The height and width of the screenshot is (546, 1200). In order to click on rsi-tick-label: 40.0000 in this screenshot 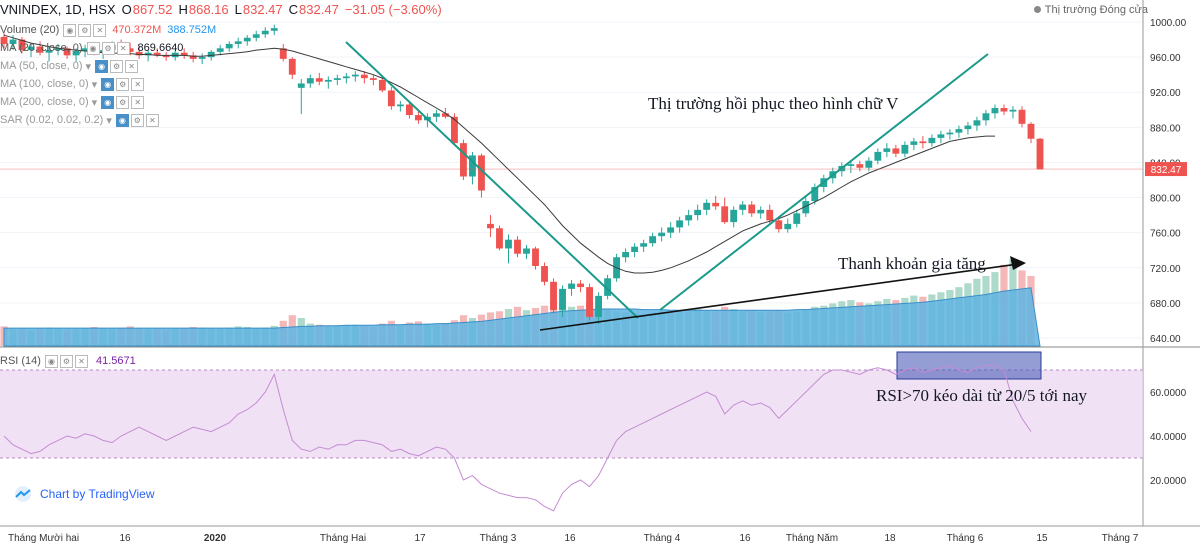, I will do `click(1168, 437)`.